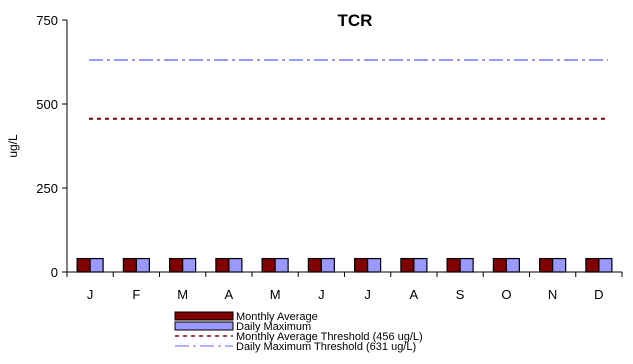  Describe the element at coordinates (552, 294) in the screenshot. I see `x-tick-label: N` at that location.